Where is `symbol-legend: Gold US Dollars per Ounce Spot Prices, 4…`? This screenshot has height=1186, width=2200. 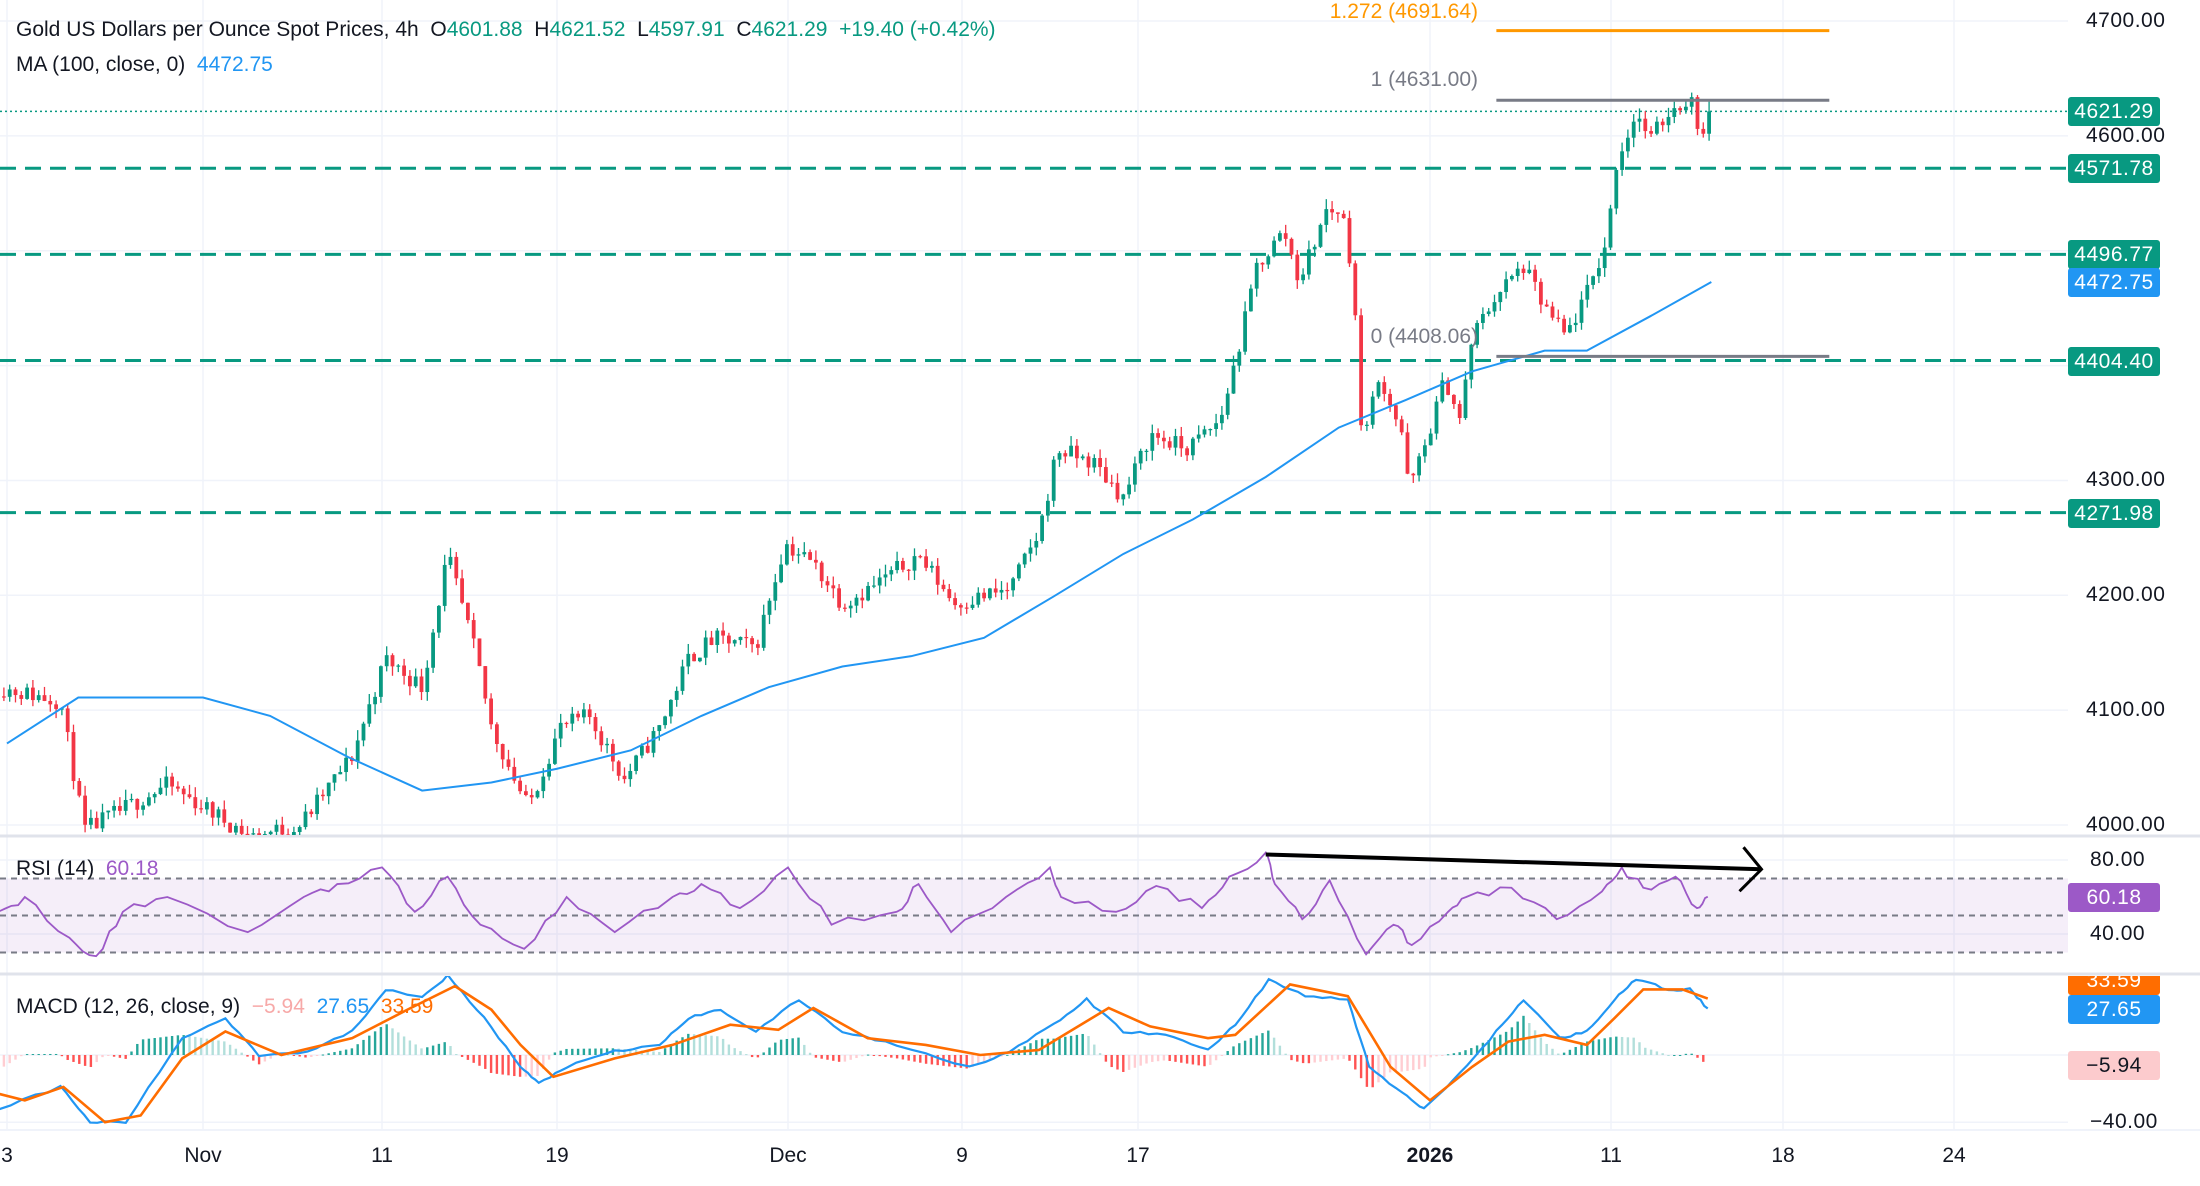
symbol-legend: Gold US Dollars per Ounce Spot Prices, 4… is located at coordinates (506, 30).